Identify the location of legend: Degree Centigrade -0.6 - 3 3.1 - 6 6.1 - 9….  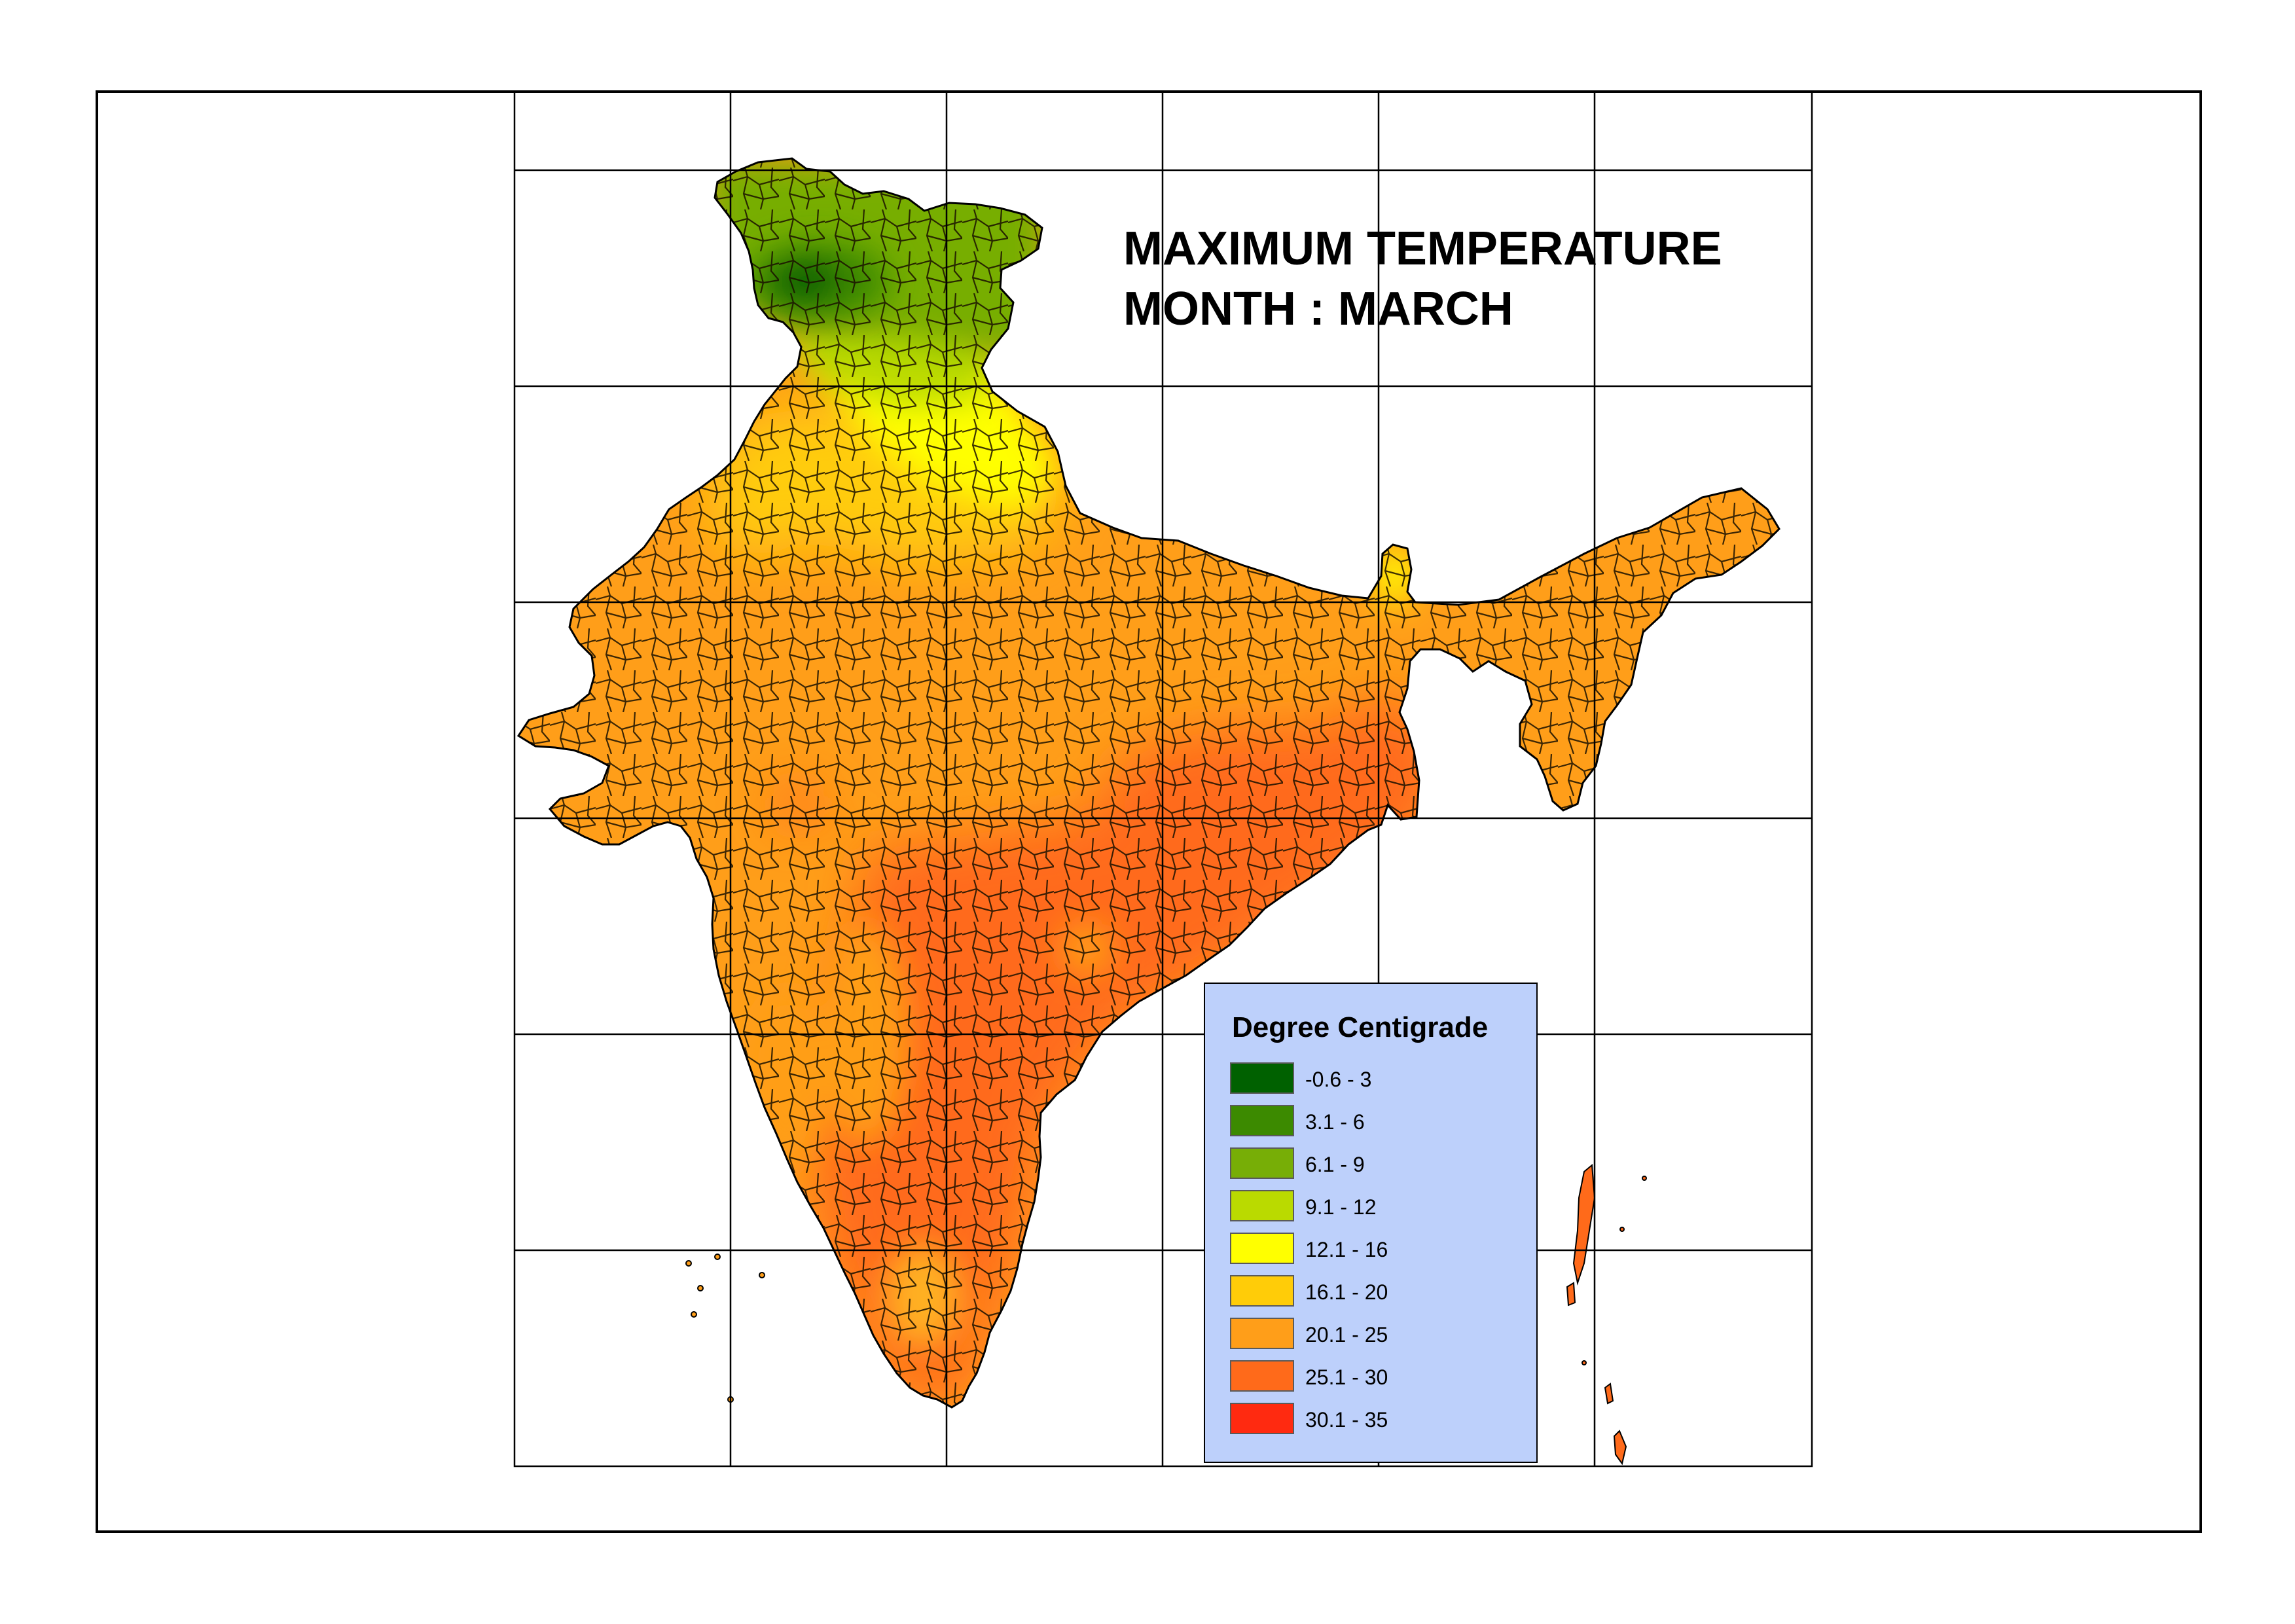
(1371, 1223).